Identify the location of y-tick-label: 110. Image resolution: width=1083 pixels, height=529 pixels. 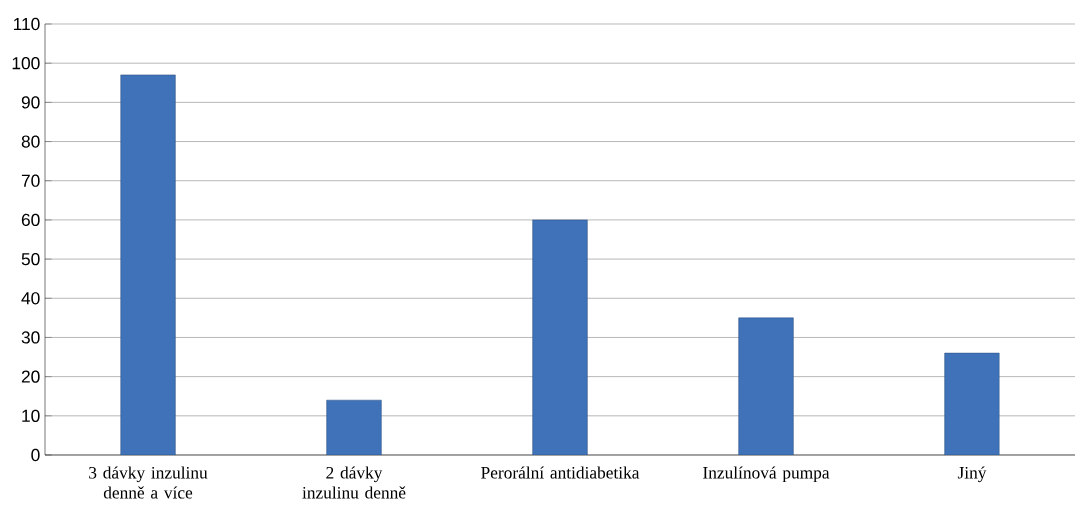
(26, 24).